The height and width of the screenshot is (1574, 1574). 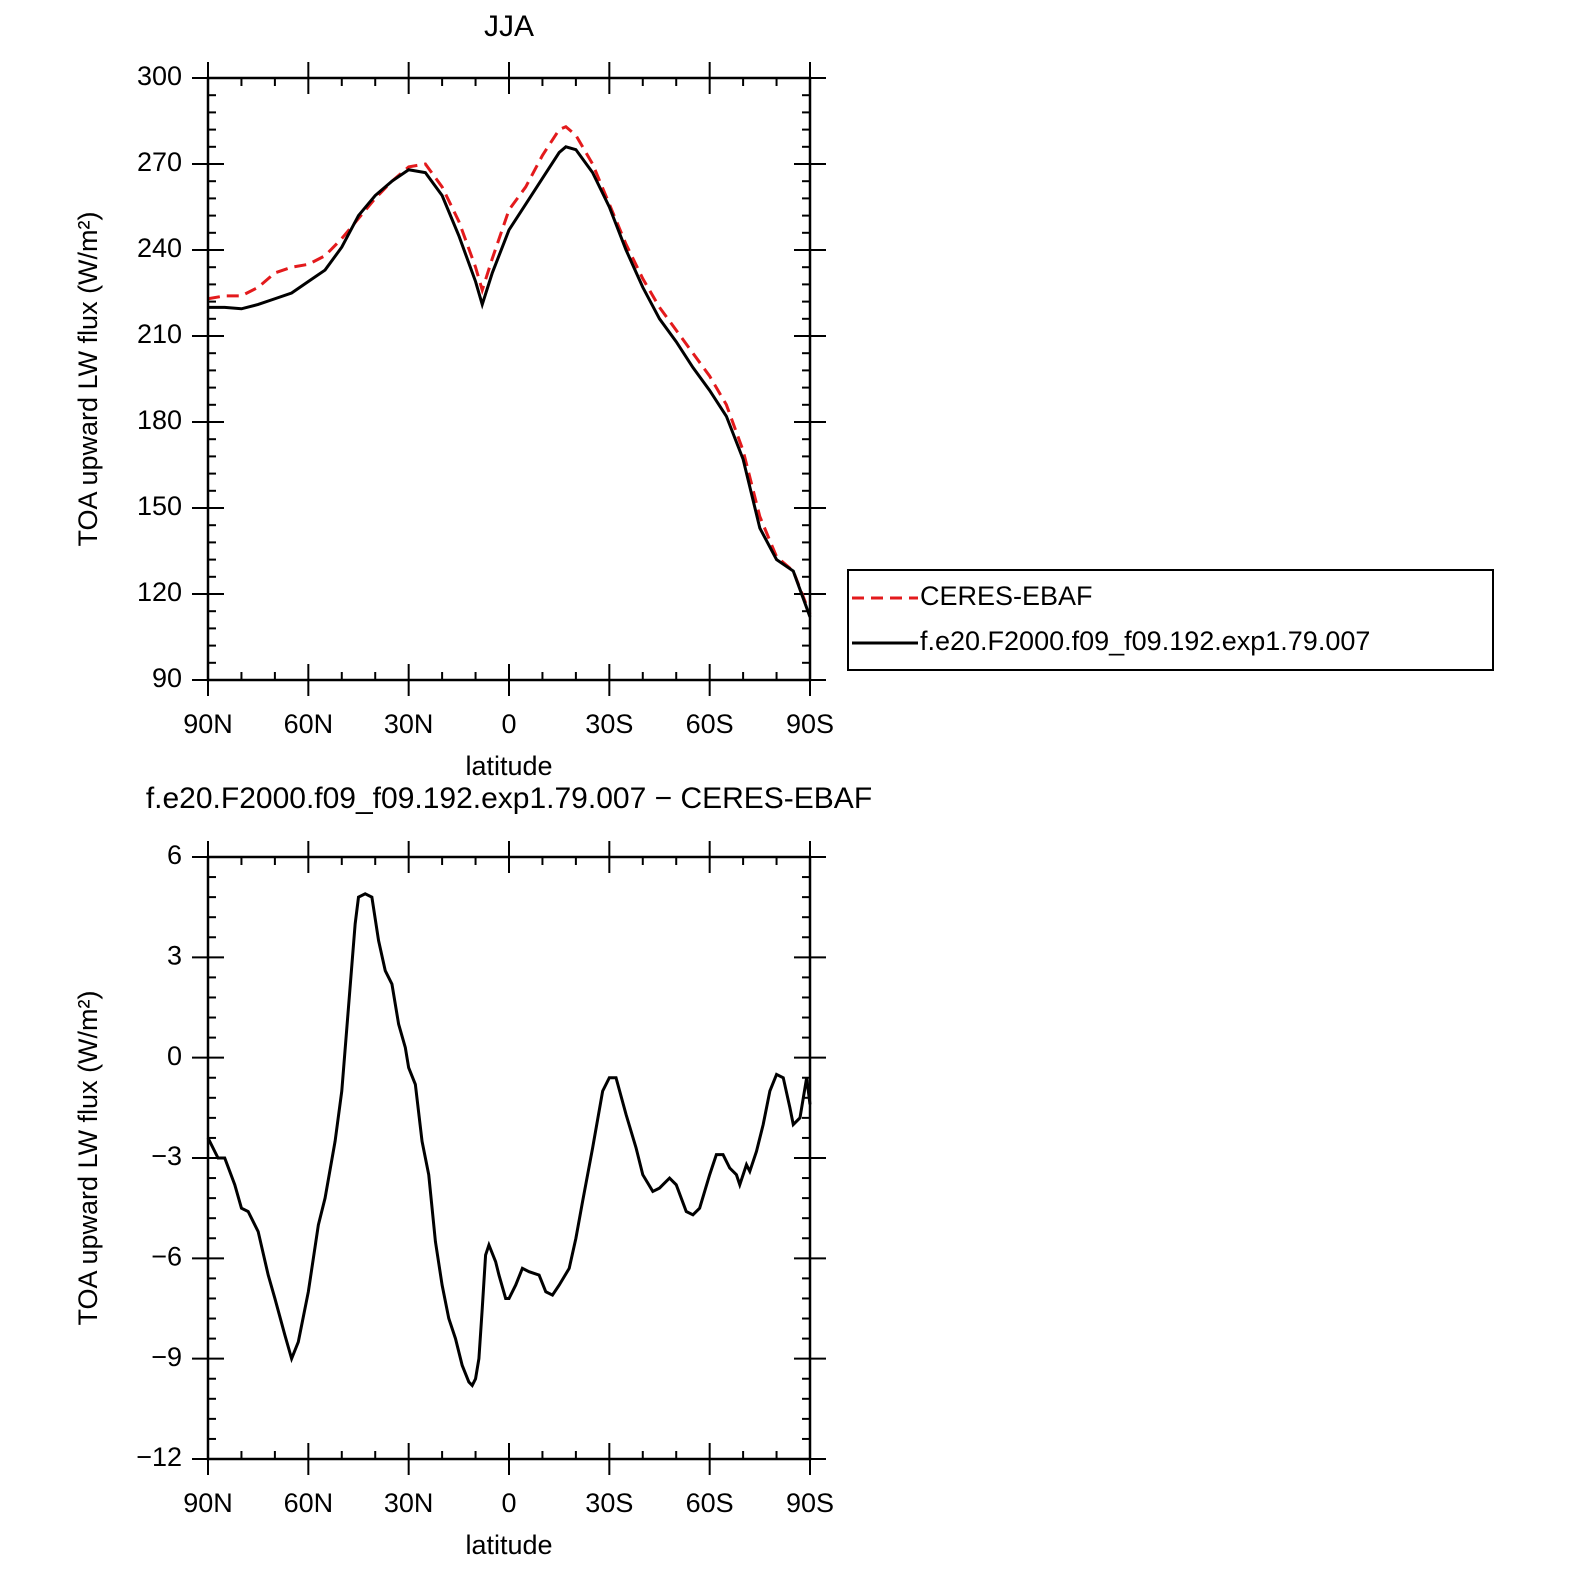 What do you see at coordinates (159, 248) in the screenshot?
I see `y-tick-label: 240` at bounding box center [159, 248].